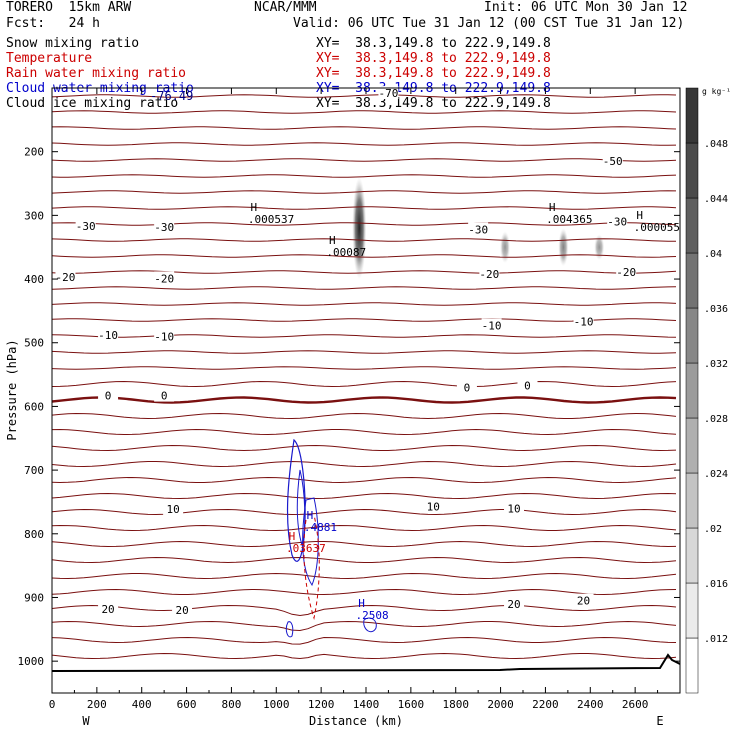 This screenshot has height=740, width=740. What do you see at coordinates (142, 704) in the screenshot?
I see `x-tick-label-2: 400` at bounding box center [142, 704].